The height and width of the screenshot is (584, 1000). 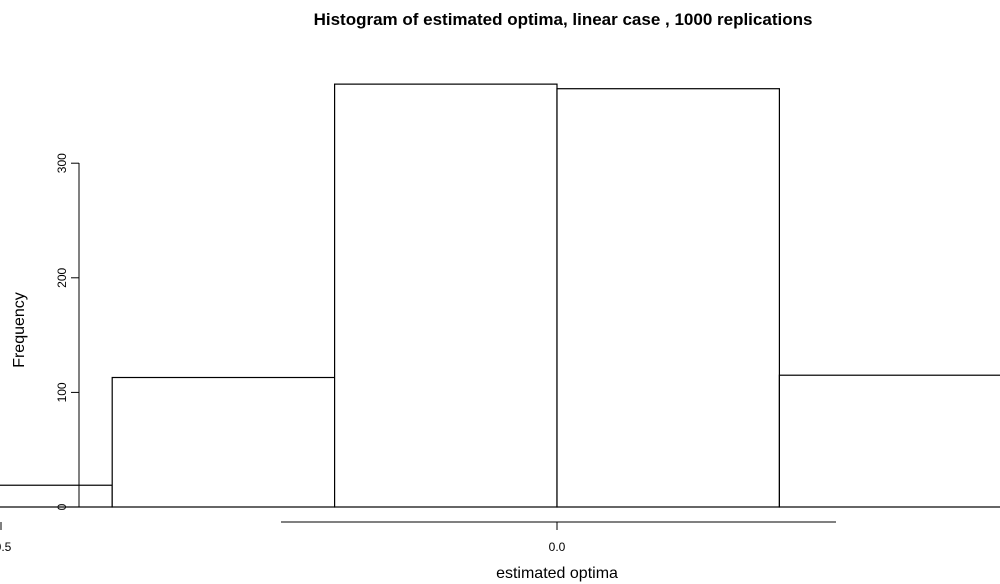 I want to click on y-axis: 0 100 200 300, so click(x=67, y=331).